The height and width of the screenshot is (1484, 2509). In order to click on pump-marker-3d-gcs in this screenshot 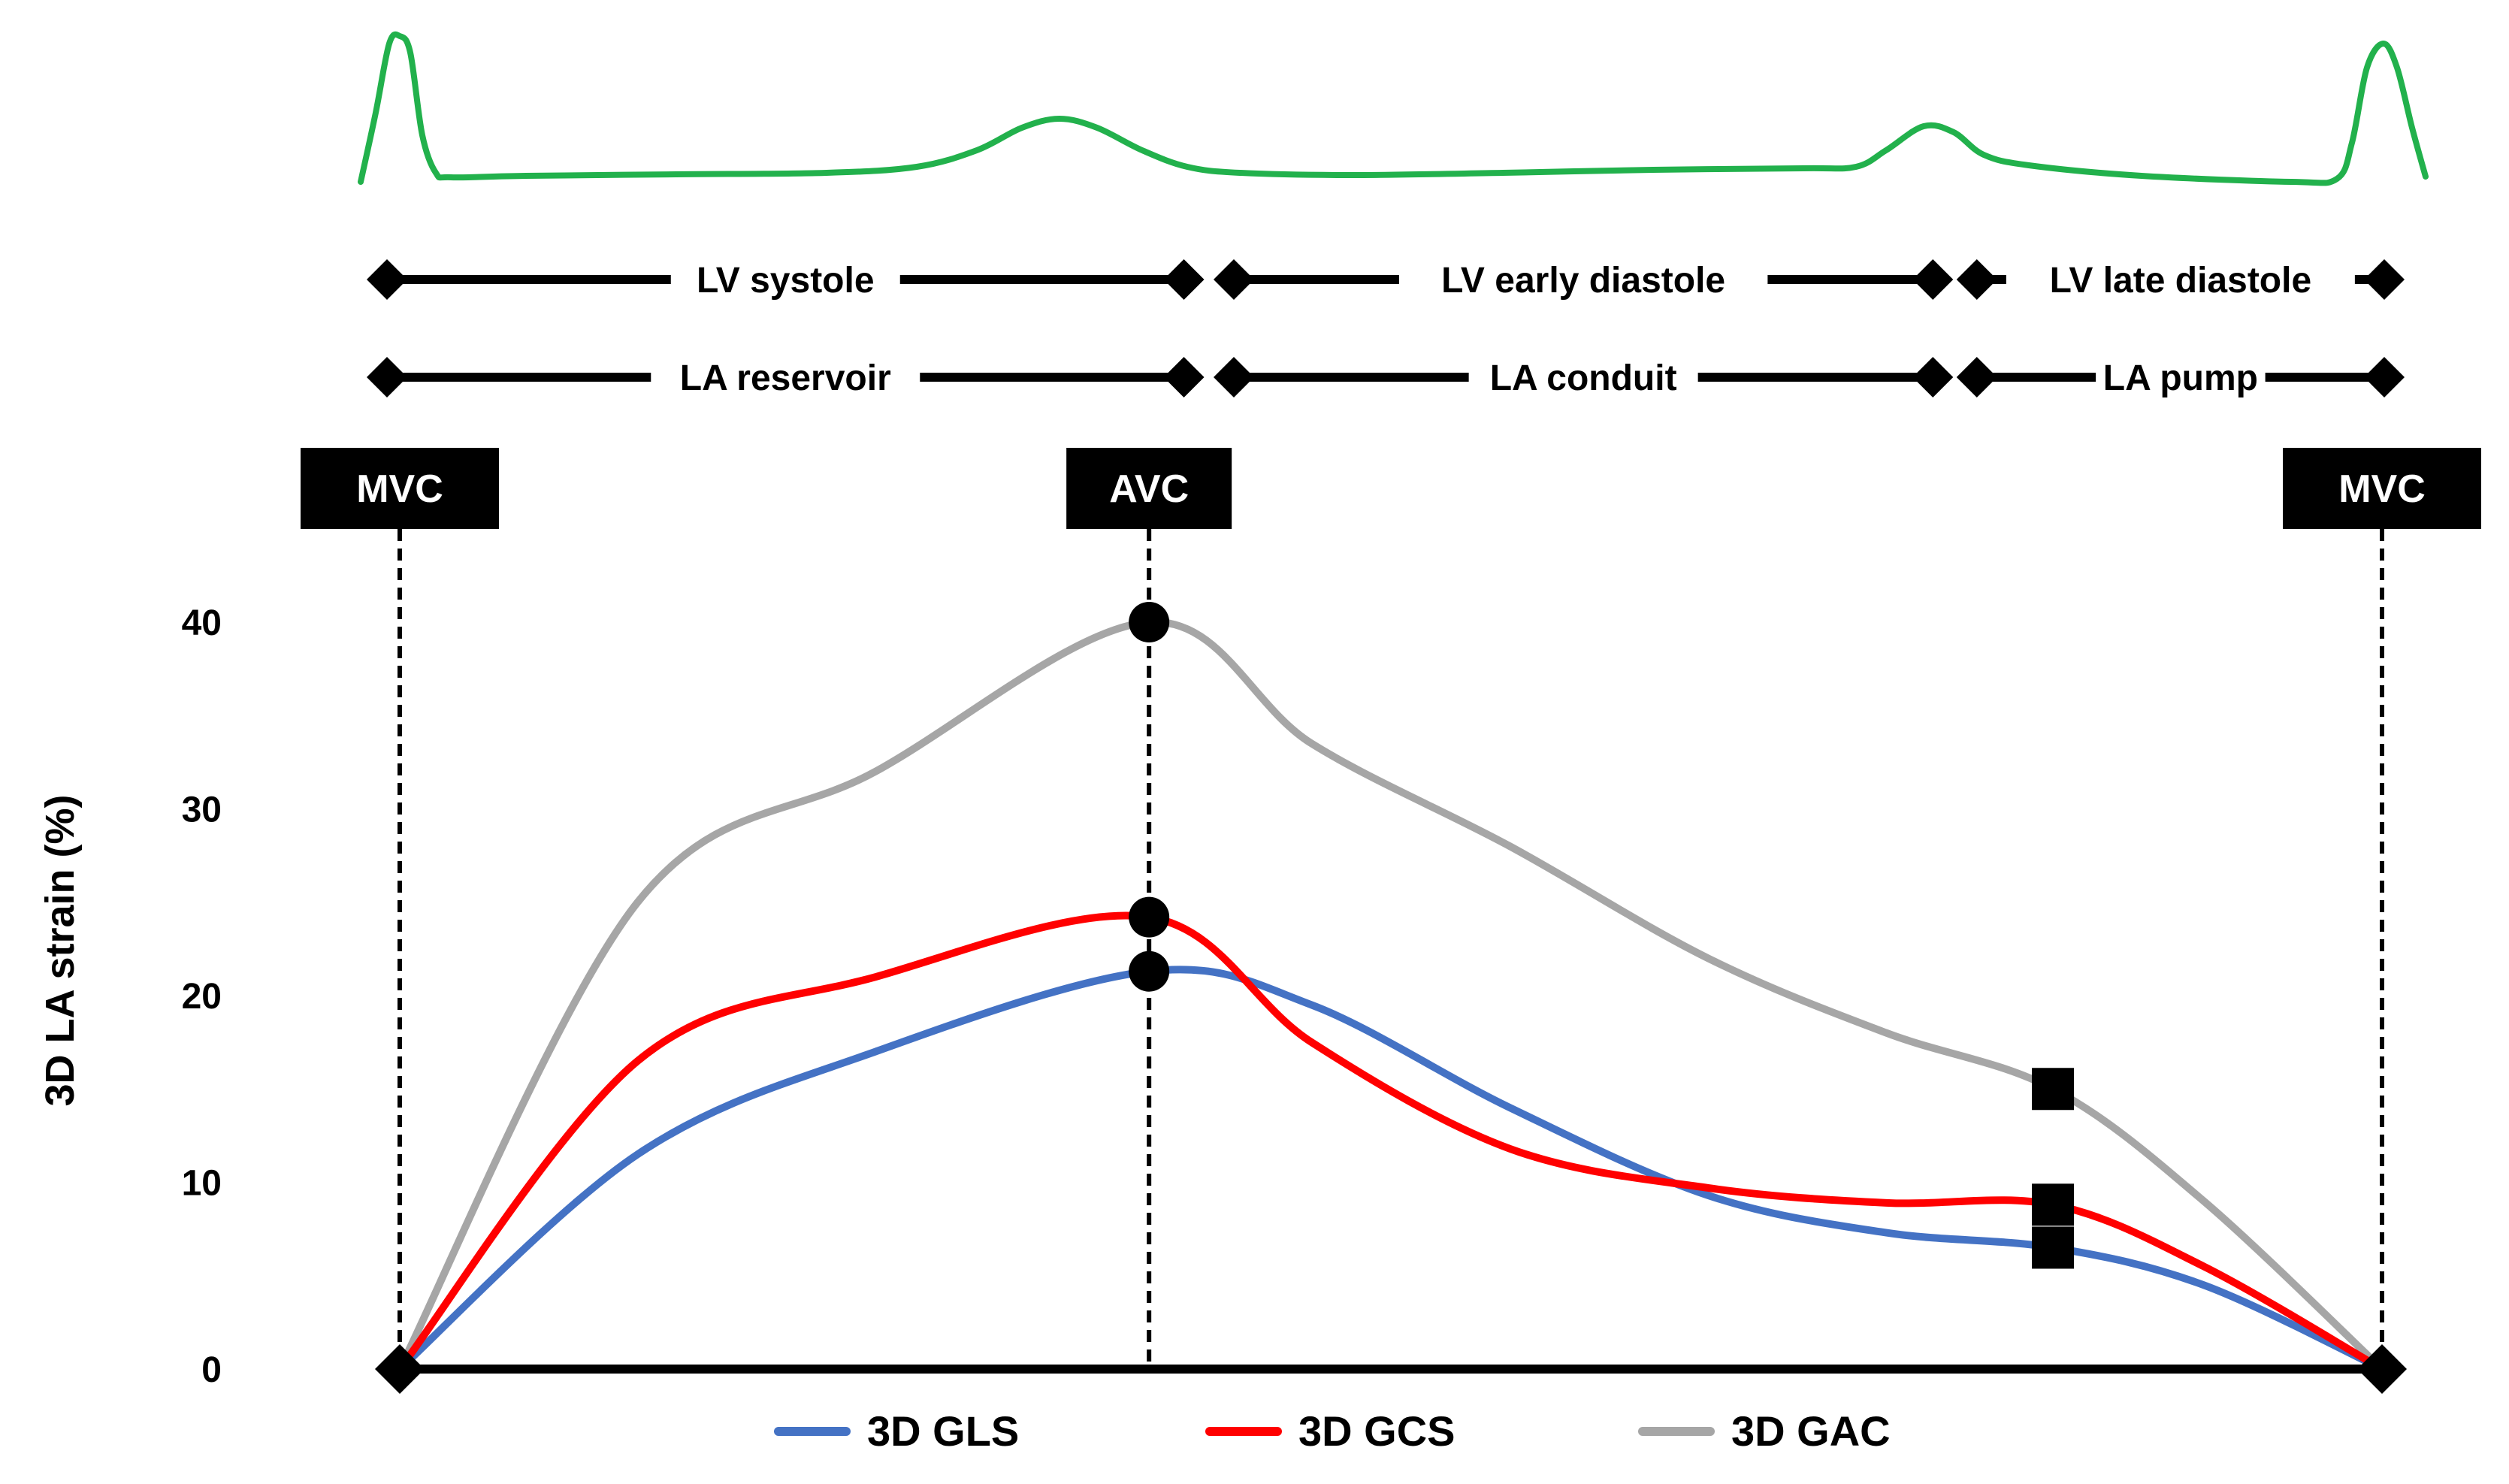, I will do `click(2053, 1205)`.